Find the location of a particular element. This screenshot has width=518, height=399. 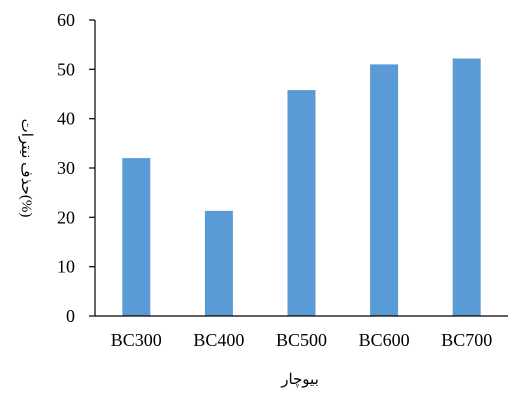

y-ticks-group: 0 10 20 30 40 50 60 is located at coordinates (76, 168).